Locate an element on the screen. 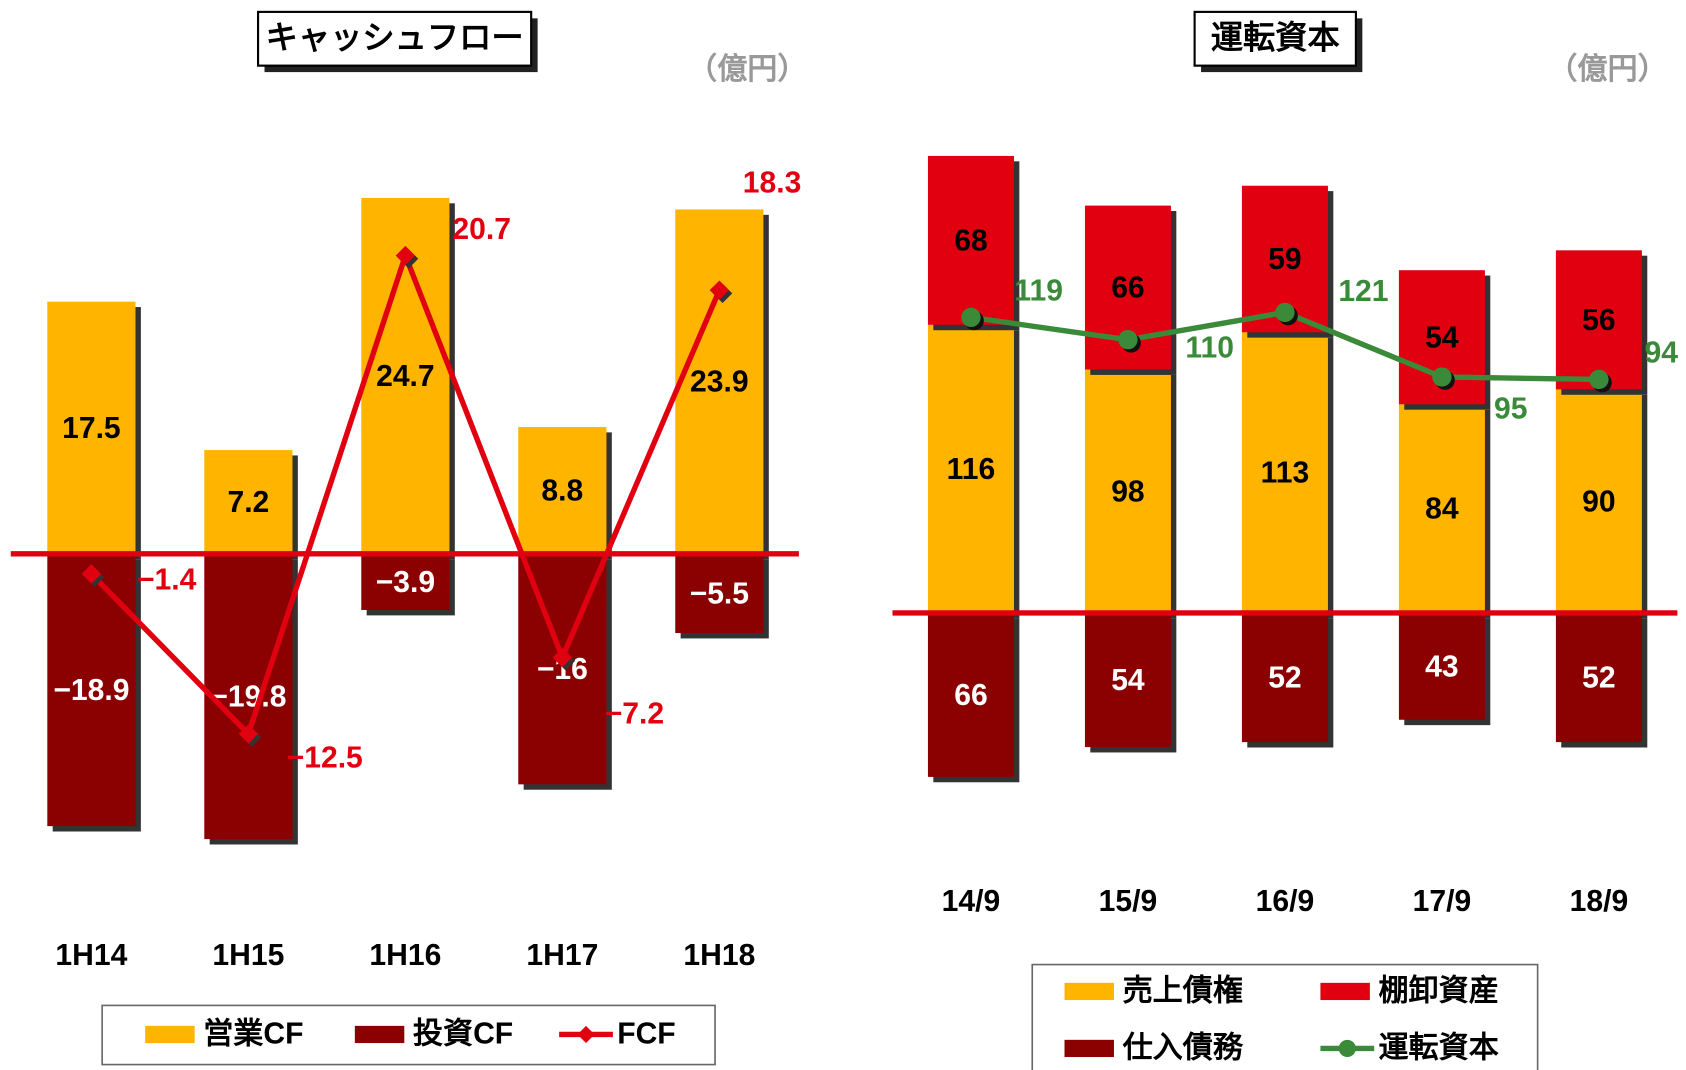  chart-title: 運転資本 is located at coordinates (1276, 37).